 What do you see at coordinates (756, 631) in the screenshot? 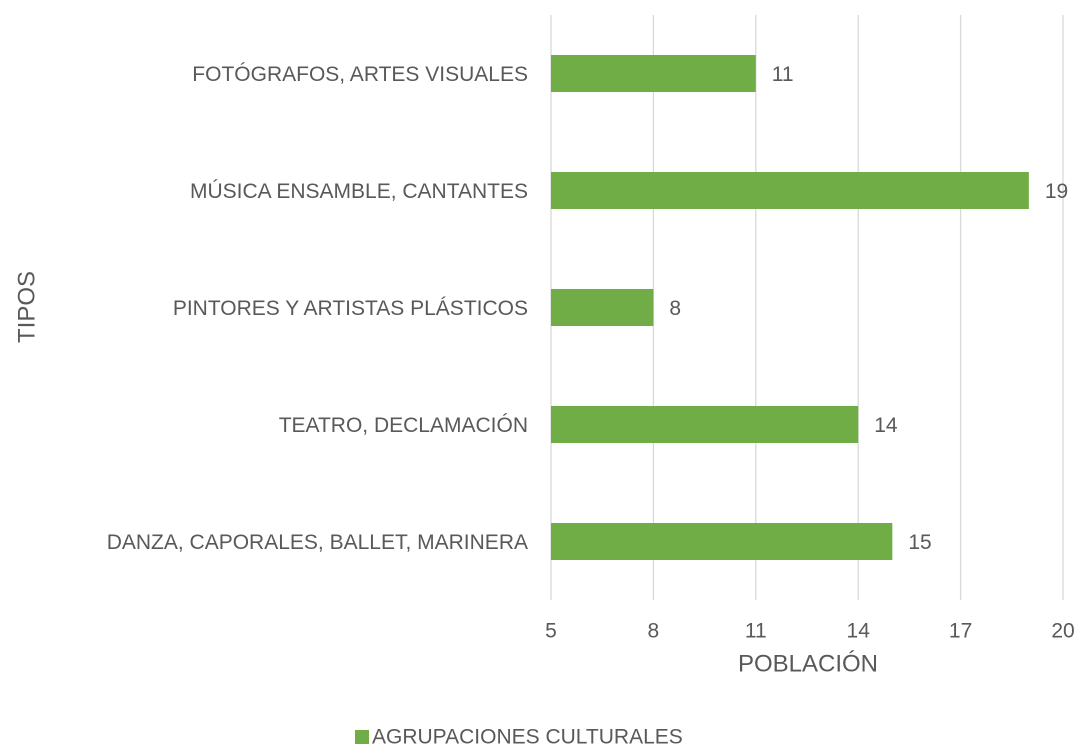
I see `x-tick-label: 11` at bounding box center [756, 631].